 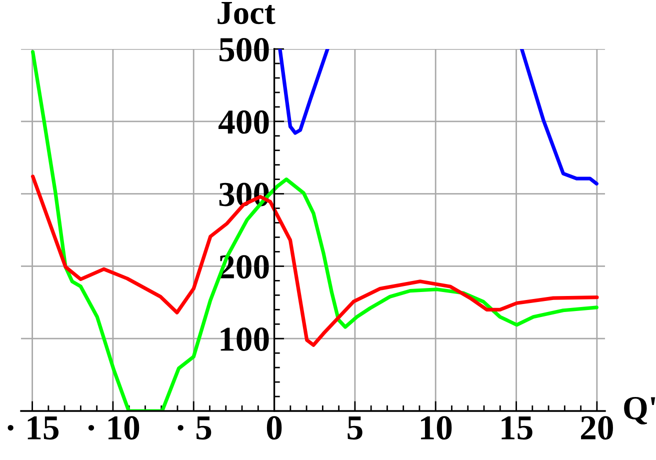 What do you see at coordinates (114, 428) in the screenshot?
I see `x-tick-label: · 10` at bounding box center [114, 428].